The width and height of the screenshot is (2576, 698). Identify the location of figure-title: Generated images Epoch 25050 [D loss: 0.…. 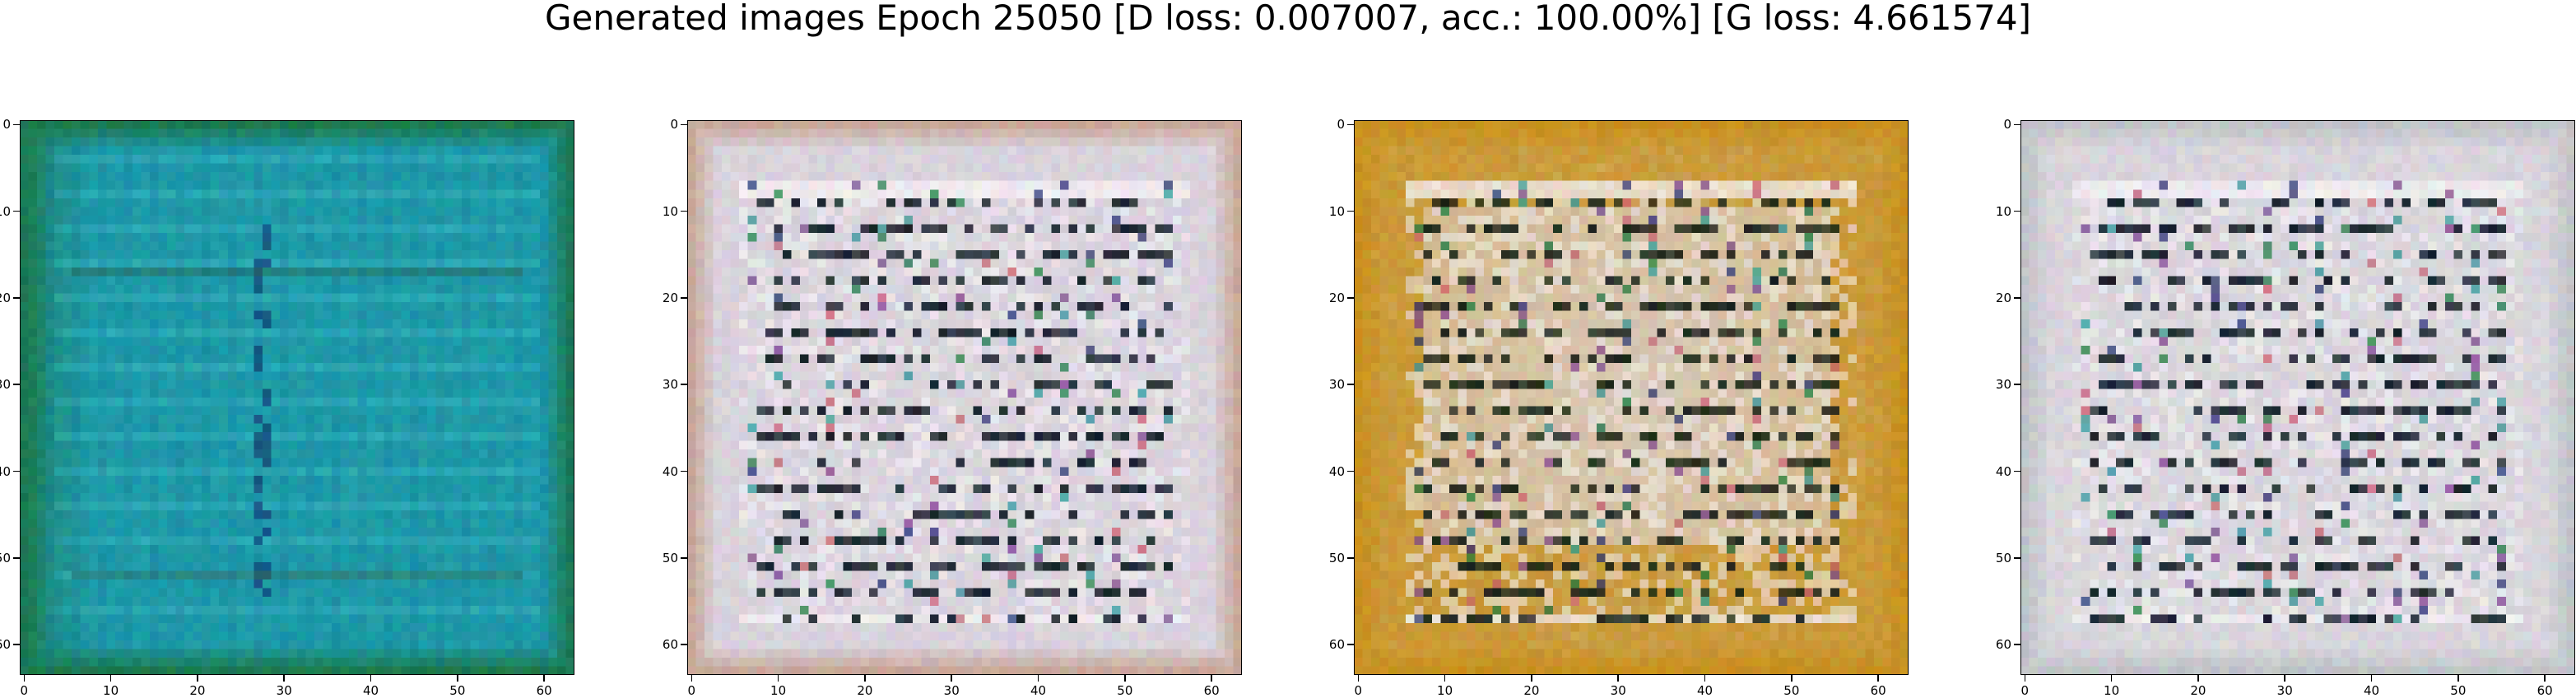
(1288, 19).